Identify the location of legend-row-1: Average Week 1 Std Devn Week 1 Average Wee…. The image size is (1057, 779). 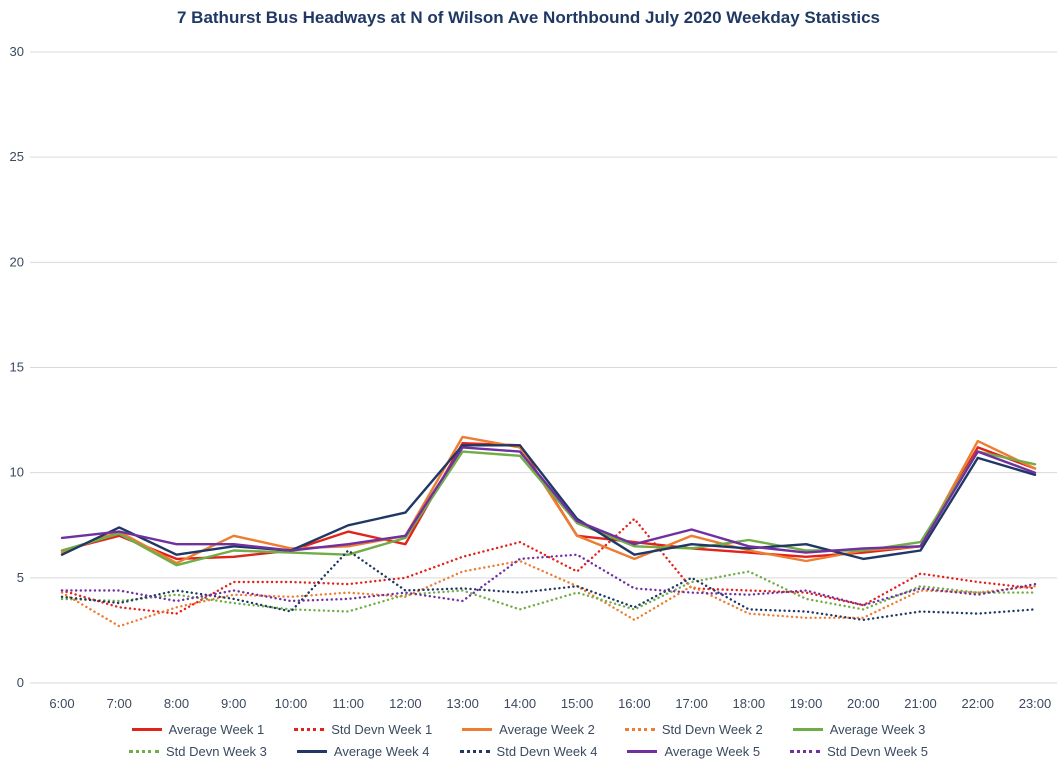
(528, 729).